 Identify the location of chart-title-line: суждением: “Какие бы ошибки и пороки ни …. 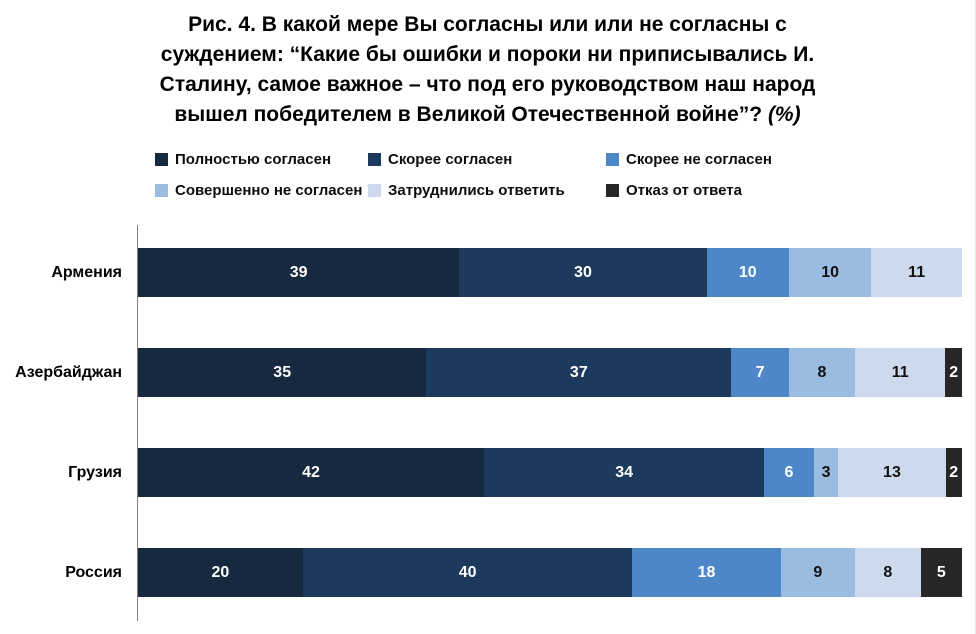
(487, 54).